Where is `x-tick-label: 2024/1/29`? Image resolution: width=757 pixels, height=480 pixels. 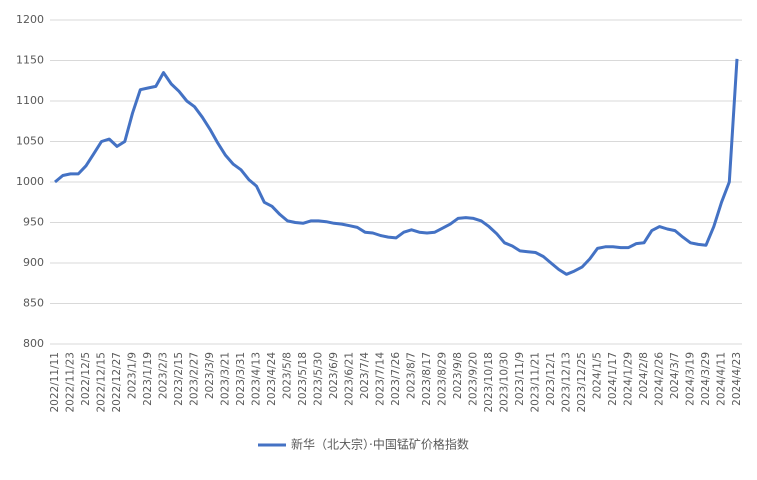
x-tick-label: 2024/1/29 is located at coordinates (629, 379).